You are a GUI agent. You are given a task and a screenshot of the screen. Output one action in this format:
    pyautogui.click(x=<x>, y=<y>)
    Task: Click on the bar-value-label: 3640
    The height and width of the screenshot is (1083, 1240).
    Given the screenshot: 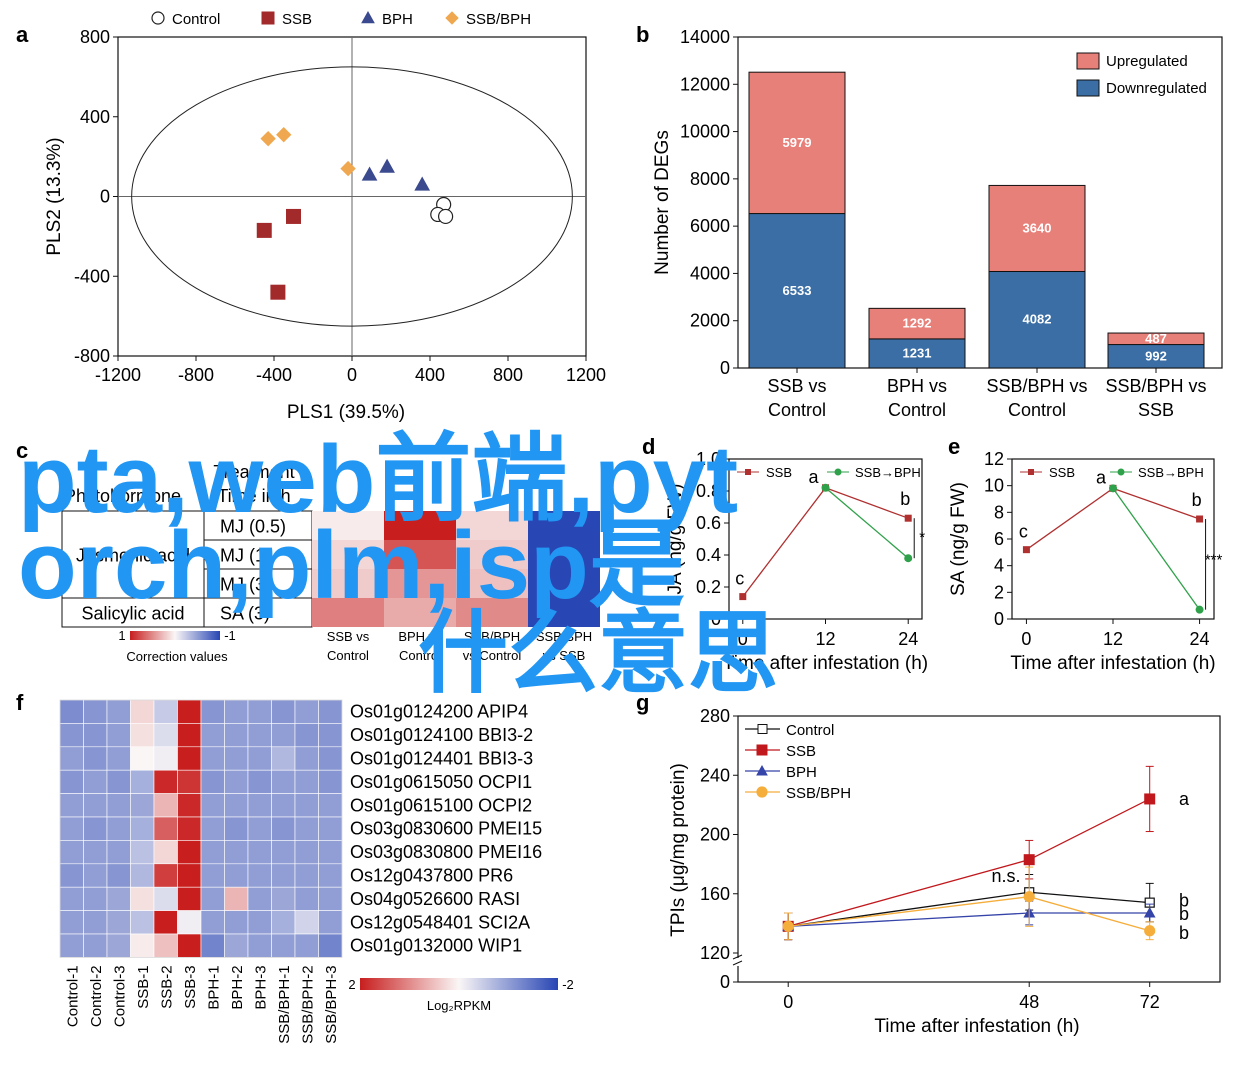 What is the action you would take?
    pyautogui.click(x=1037, y=227)
    